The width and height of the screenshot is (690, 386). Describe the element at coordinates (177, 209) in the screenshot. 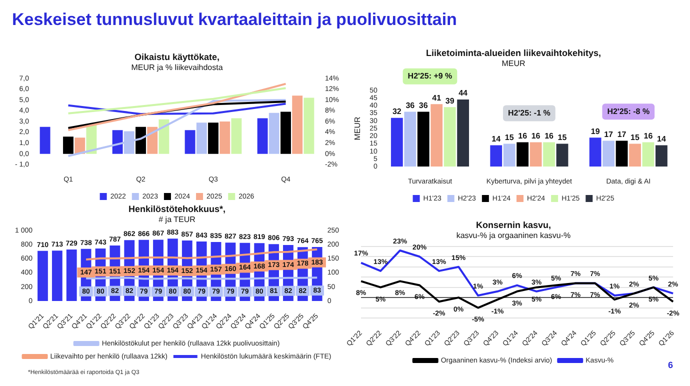

I see `chart-title: Henkilöstötehokkuus*,` at that location.